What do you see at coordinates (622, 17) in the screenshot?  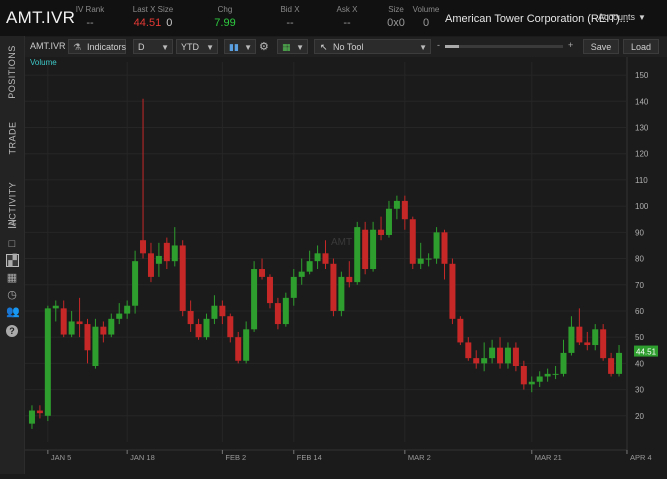 I see `accounts-dropdown: Accounts ▼` at bounding box center [622, 17].